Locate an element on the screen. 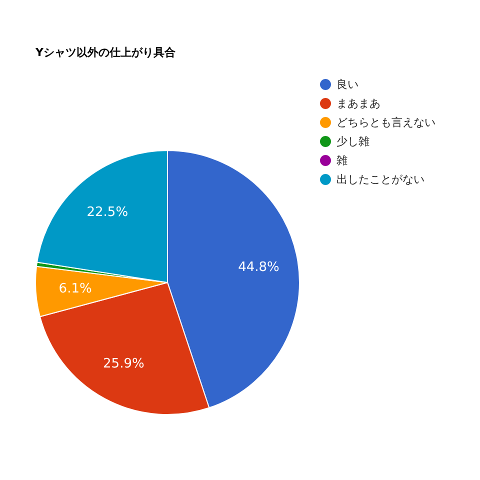  legend-label: 出したことがない is located at coordinates (380, 179).